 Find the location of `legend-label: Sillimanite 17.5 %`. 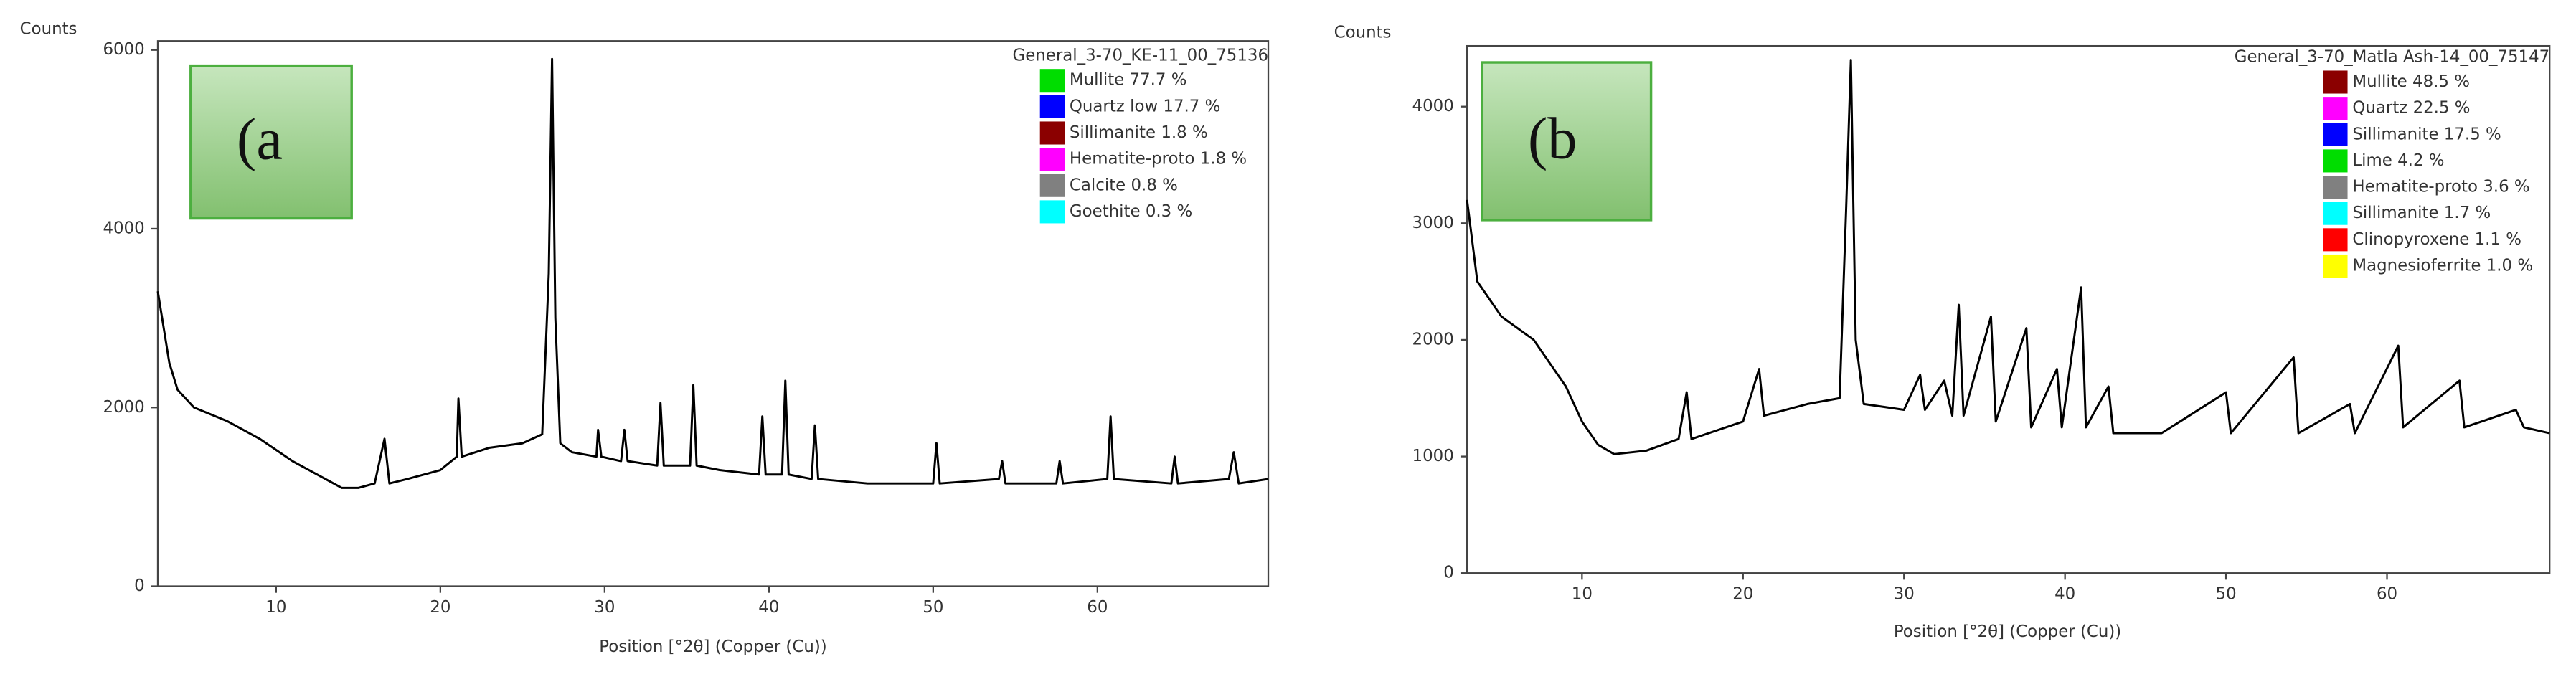

legend-label: Sillimanite 17.5 % is located at coordinates (2426, 134).